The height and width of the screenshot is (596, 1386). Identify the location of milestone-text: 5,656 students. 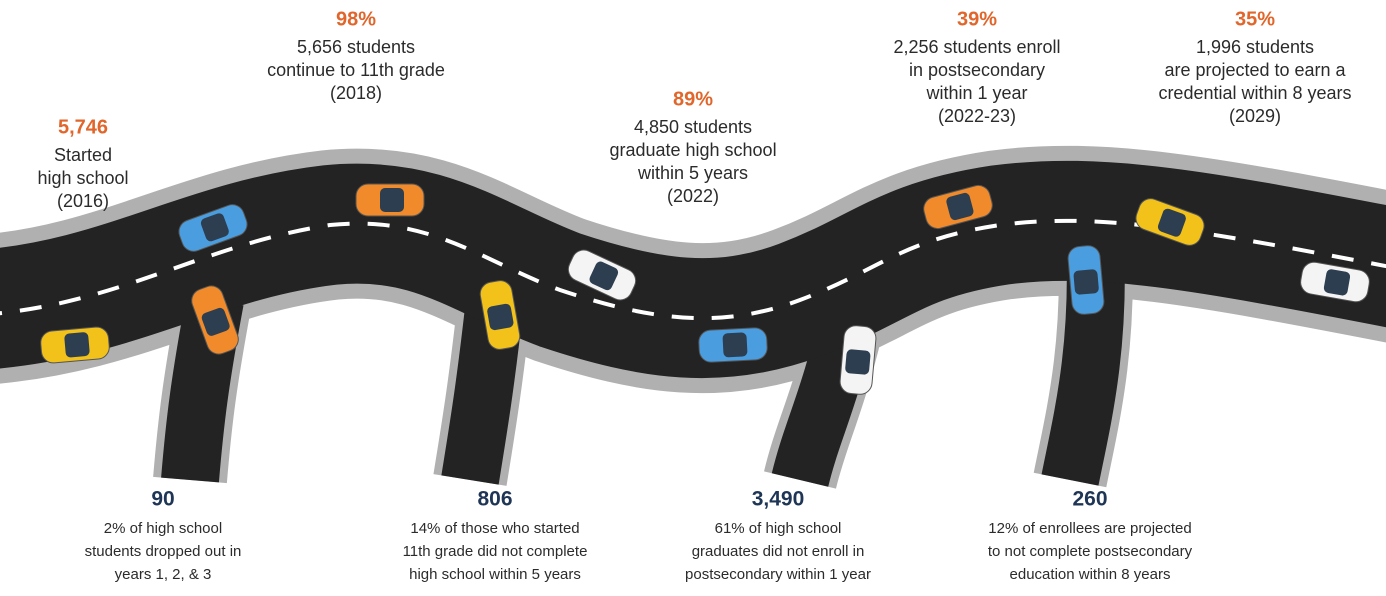
(356, 47).